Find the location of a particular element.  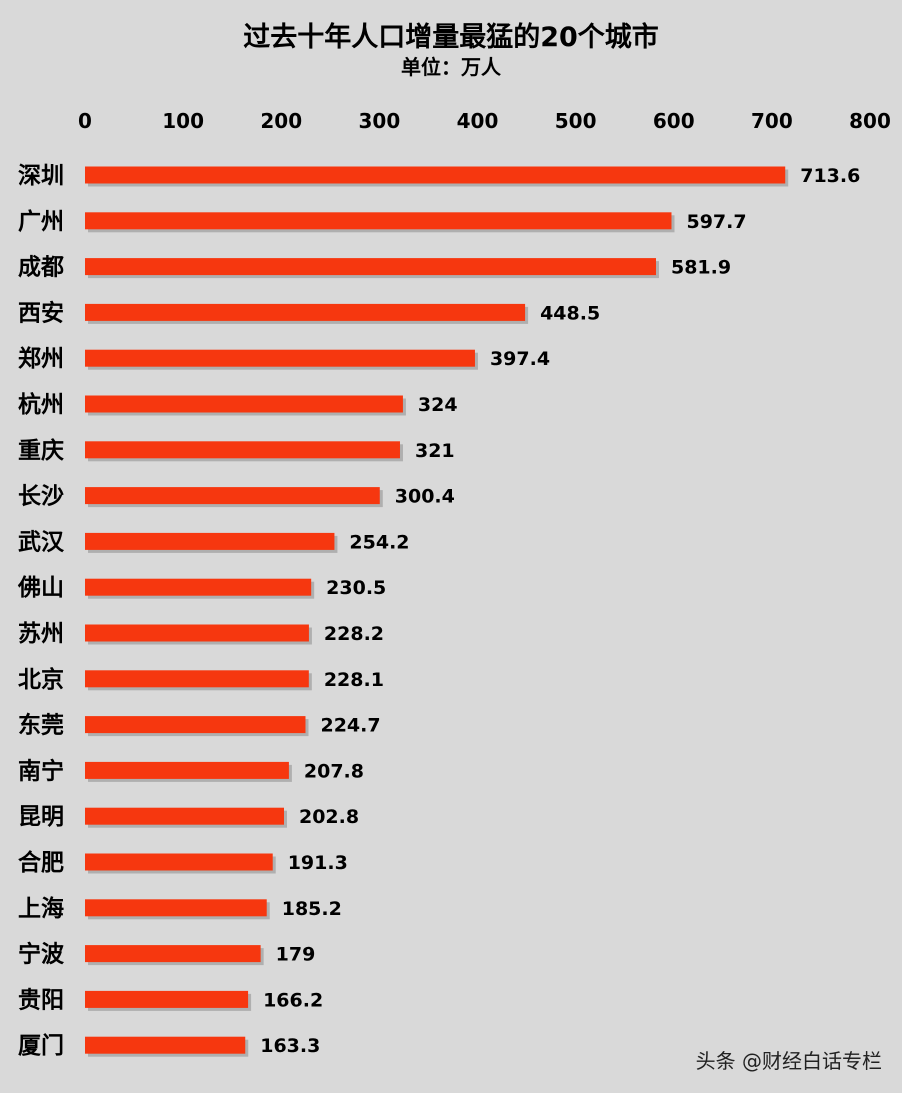

value-label: 321 is located at coordinates (435, 451).